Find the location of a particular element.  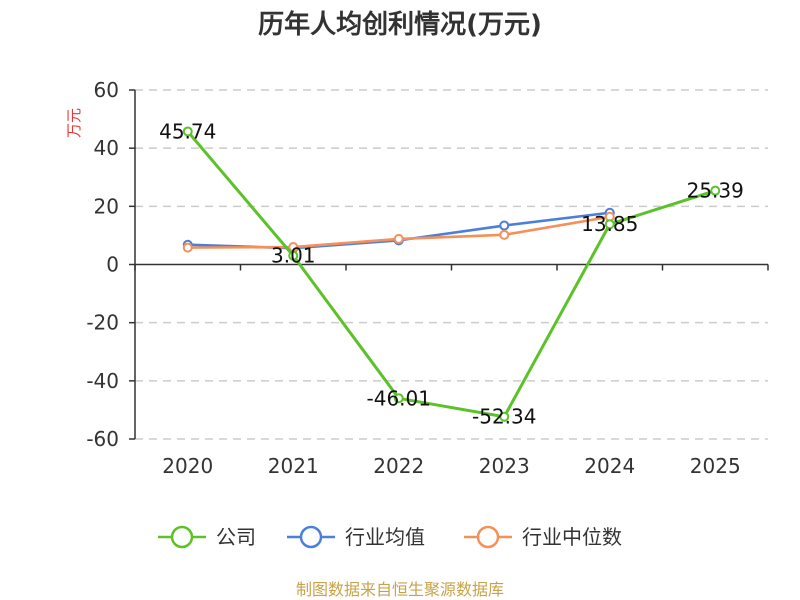

data-label: 13.85 is located at coordinates (609, 224).